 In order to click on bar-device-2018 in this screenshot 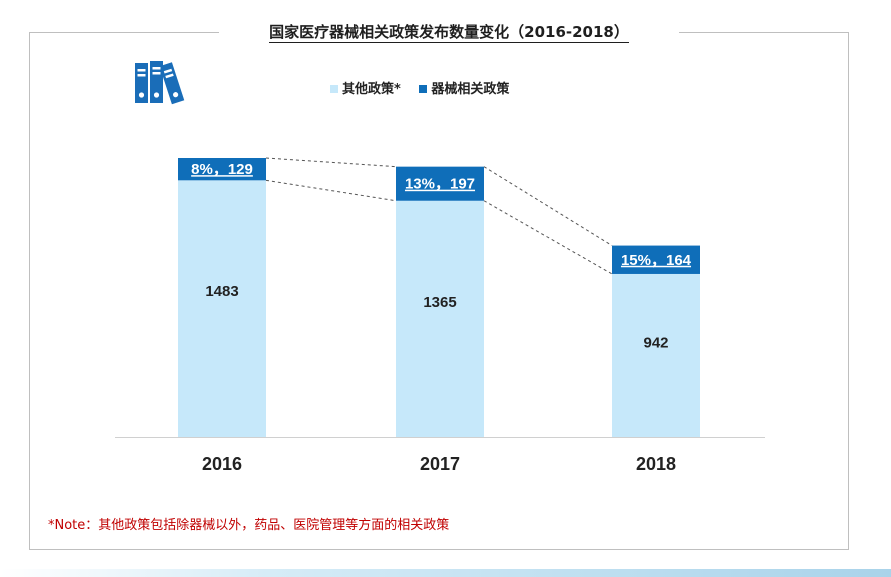, I will do `click(656, 259)`.